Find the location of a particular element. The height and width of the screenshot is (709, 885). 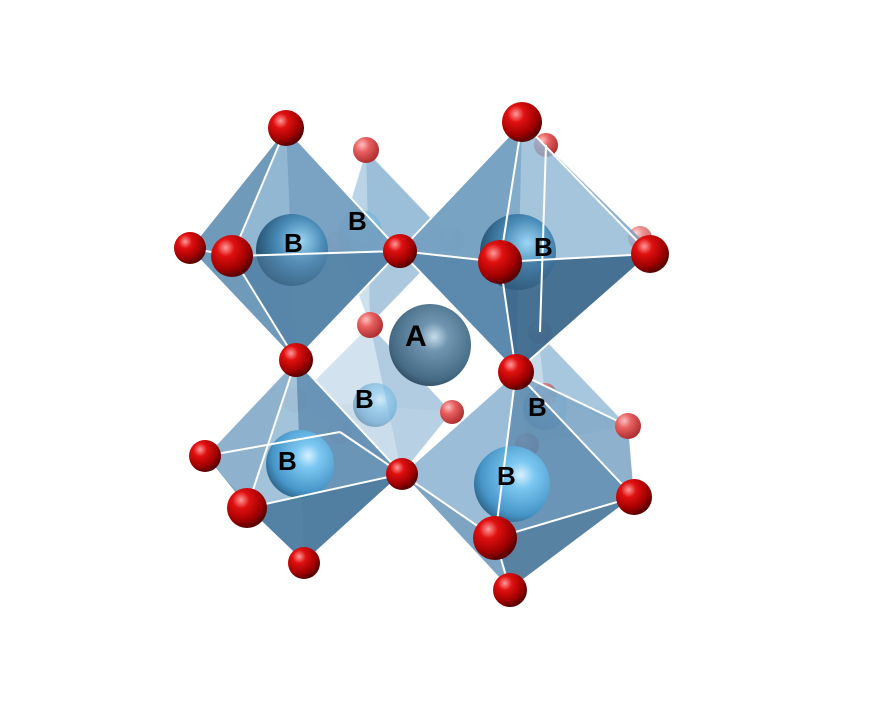

label-b-top-left: B is located at coordinates (293, 243).